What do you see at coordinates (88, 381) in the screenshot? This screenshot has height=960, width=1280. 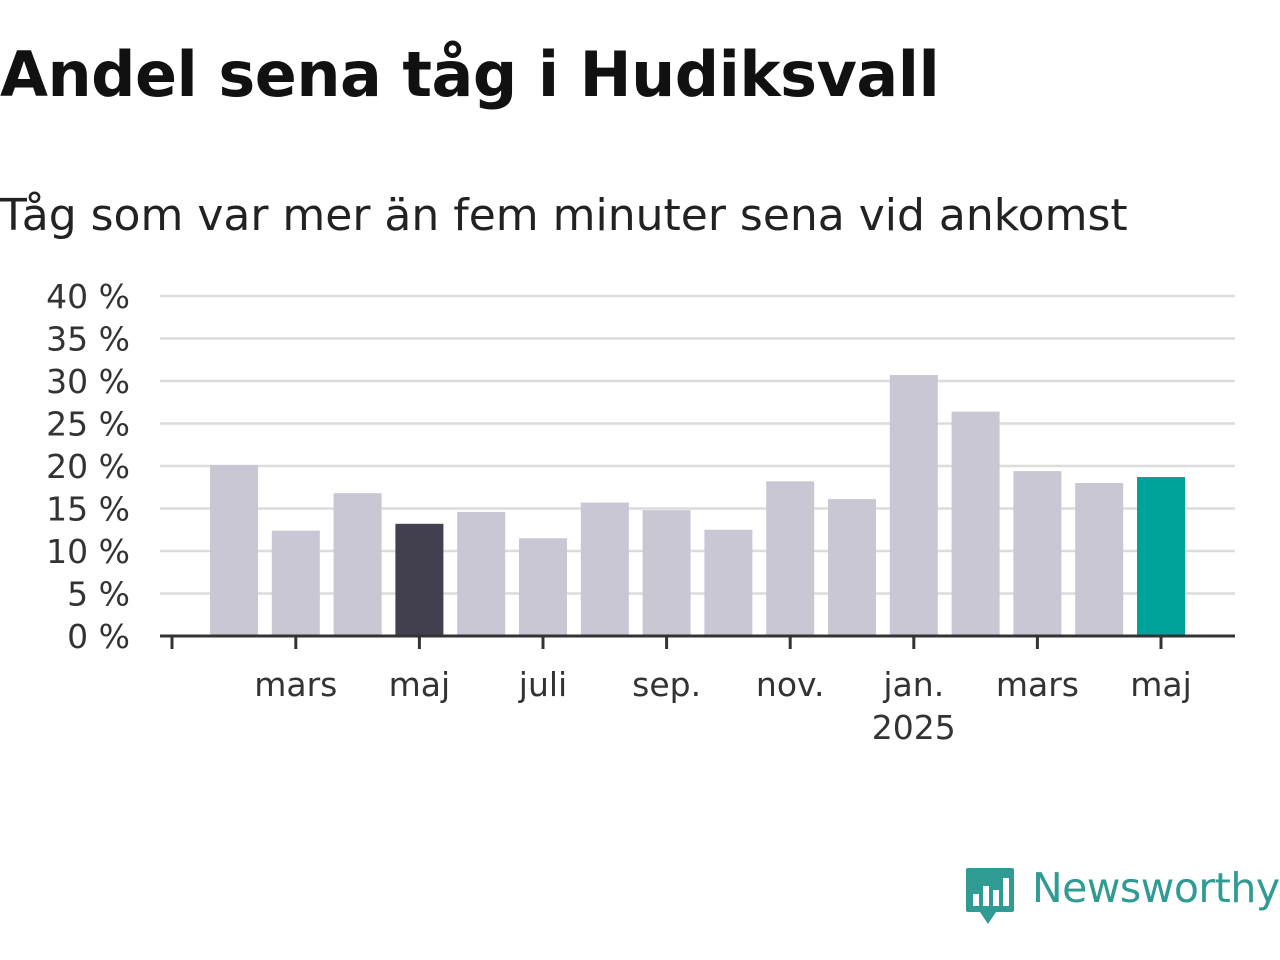 I see `y-tick-label: 30 %` at bounding box center [88, 381].